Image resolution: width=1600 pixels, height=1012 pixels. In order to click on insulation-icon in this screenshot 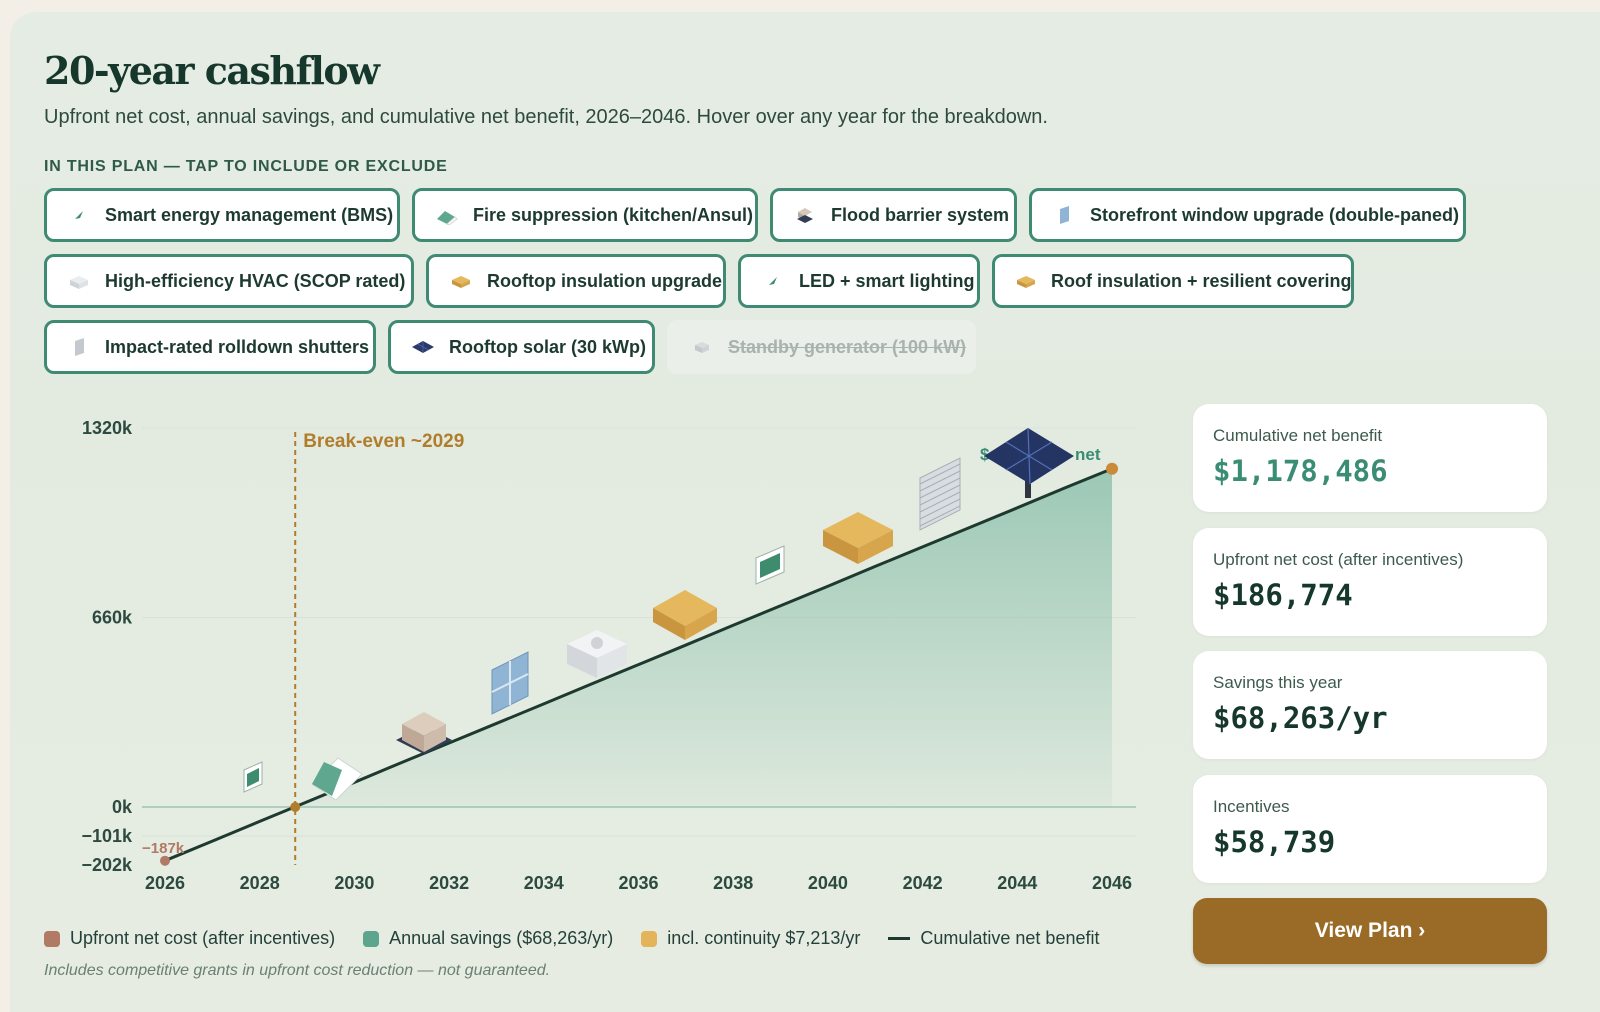, I will do `click(461, 281)`.